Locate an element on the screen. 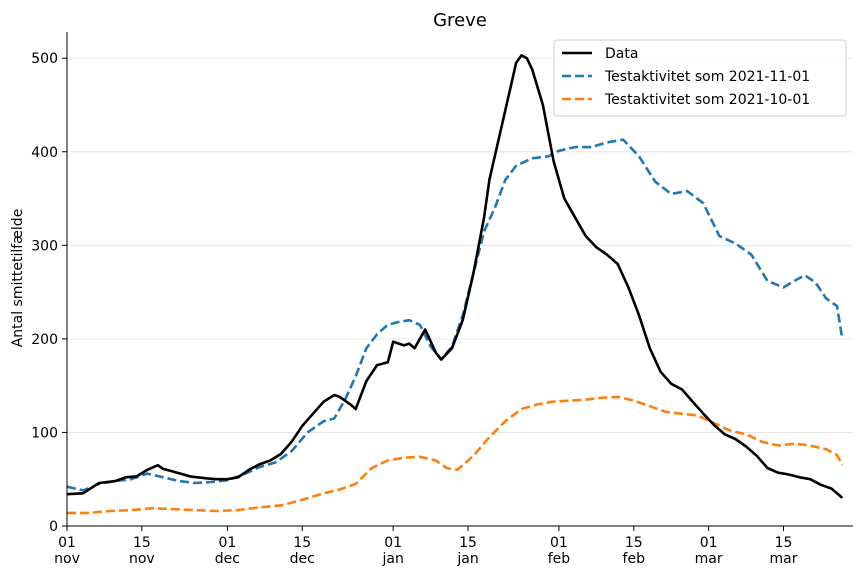 The height and width of the screenshot is (576, 864). y-axis-label: Antal smittetilfælde is located at coordinates (18, 278).